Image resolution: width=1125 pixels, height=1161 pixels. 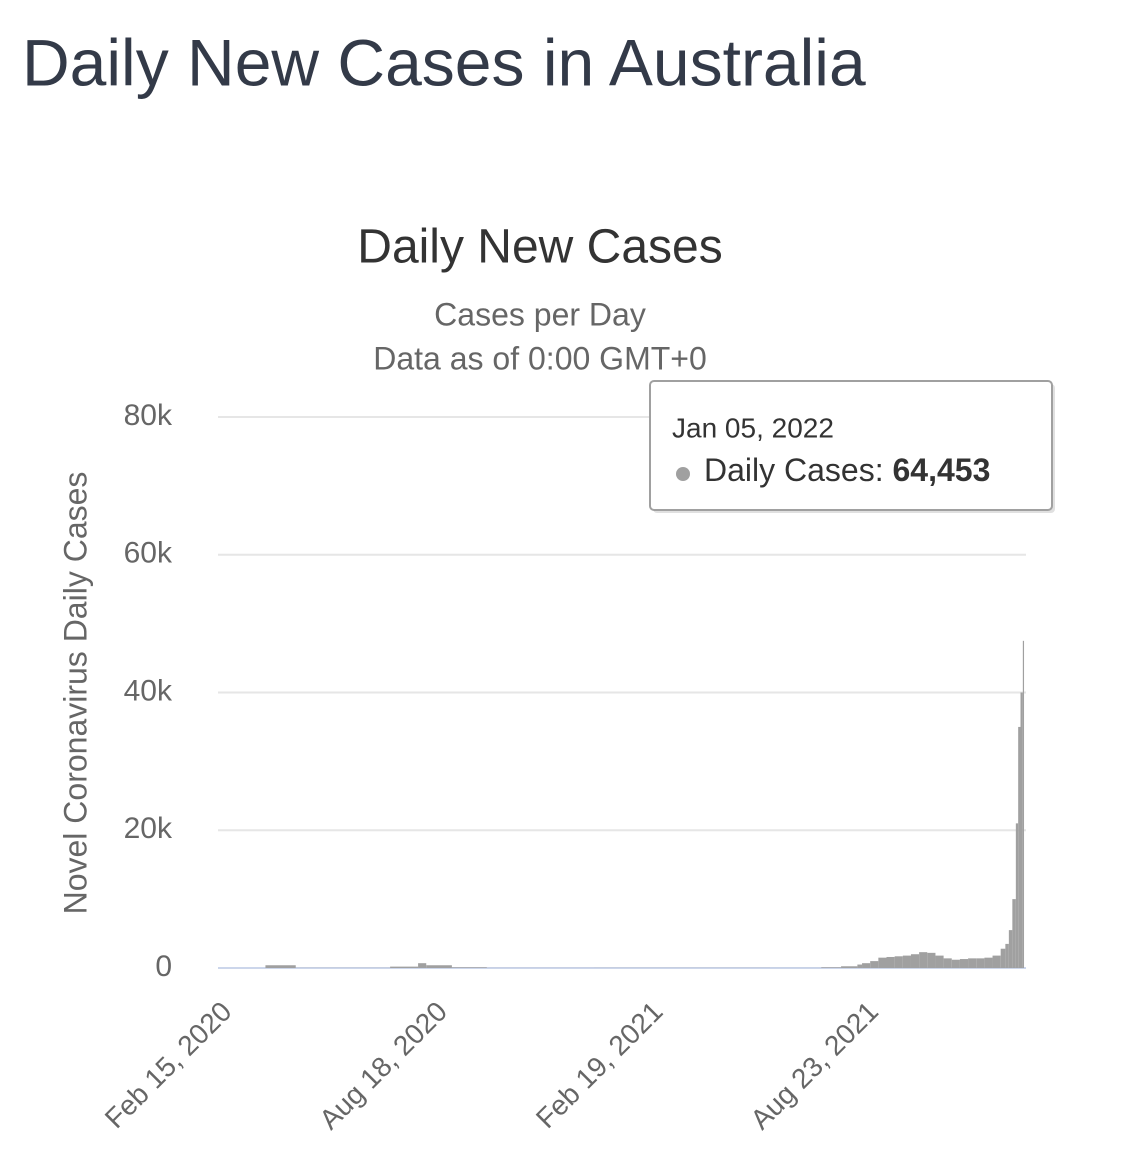 I want to click on x-tick-label: Feb 19, 2021, so click(x=599, y=1065).